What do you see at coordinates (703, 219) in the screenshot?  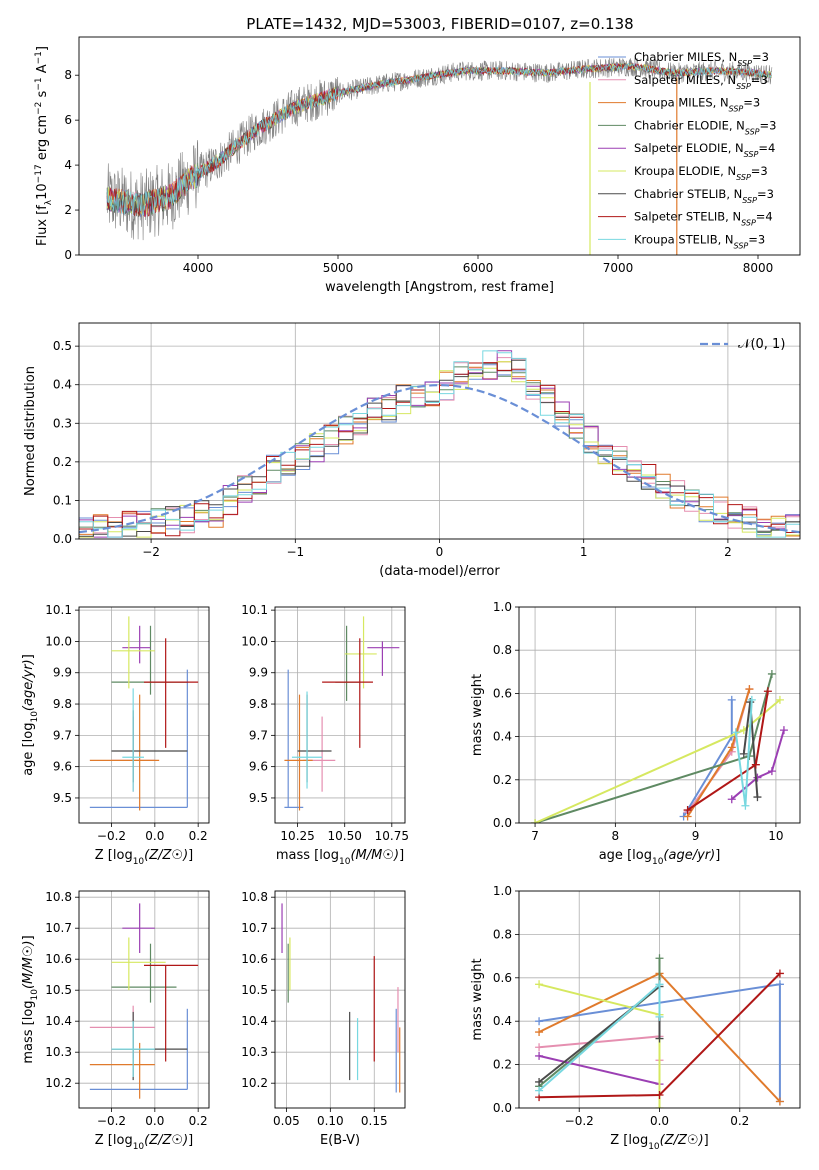 I see `legend-label-salpeter_stelib: Salpeter STELIB, NSSP=4` at bounding box center [703, 219].